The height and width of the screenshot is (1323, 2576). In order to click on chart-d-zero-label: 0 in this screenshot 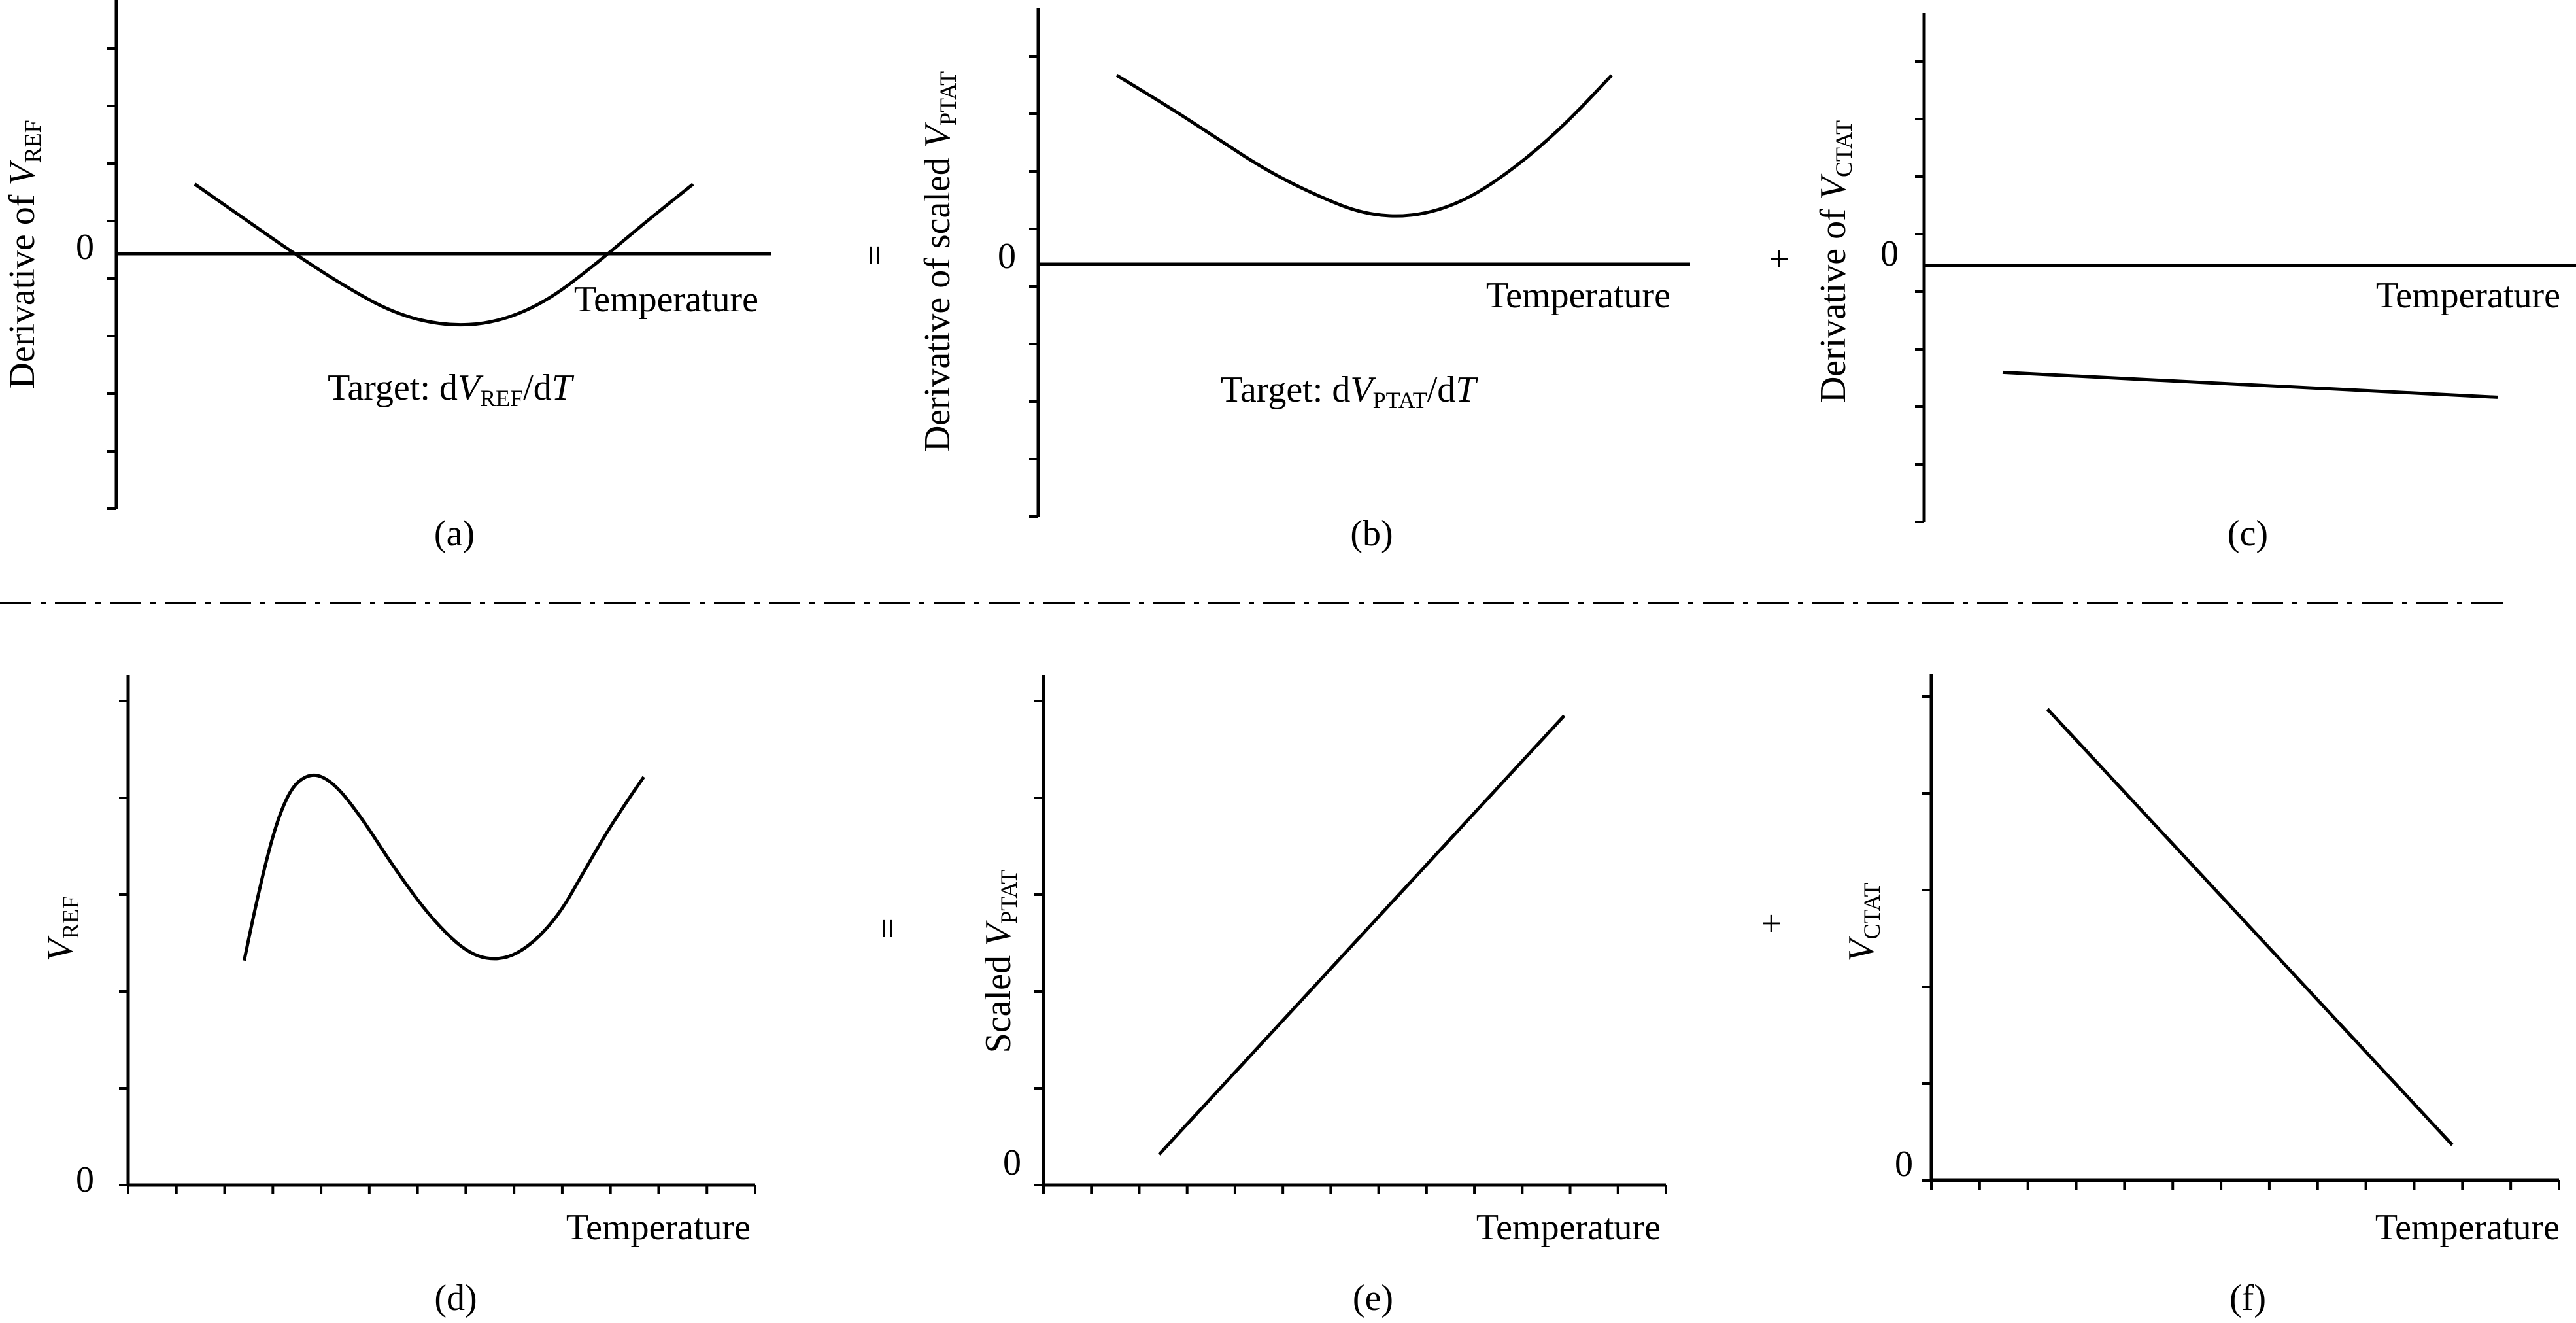, I will do `click(85, 1180)`.